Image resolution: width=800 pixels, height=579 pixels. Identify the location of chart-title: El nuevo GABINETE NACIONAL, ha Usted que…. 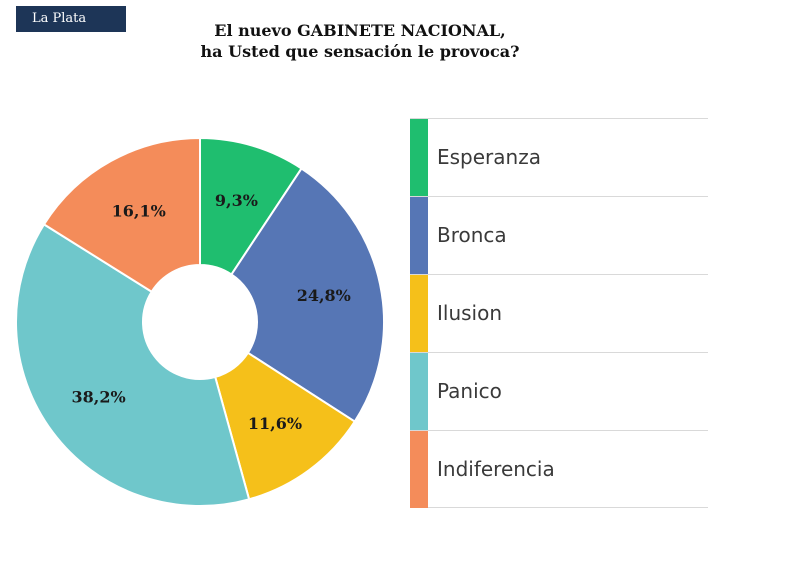
(360, 41).